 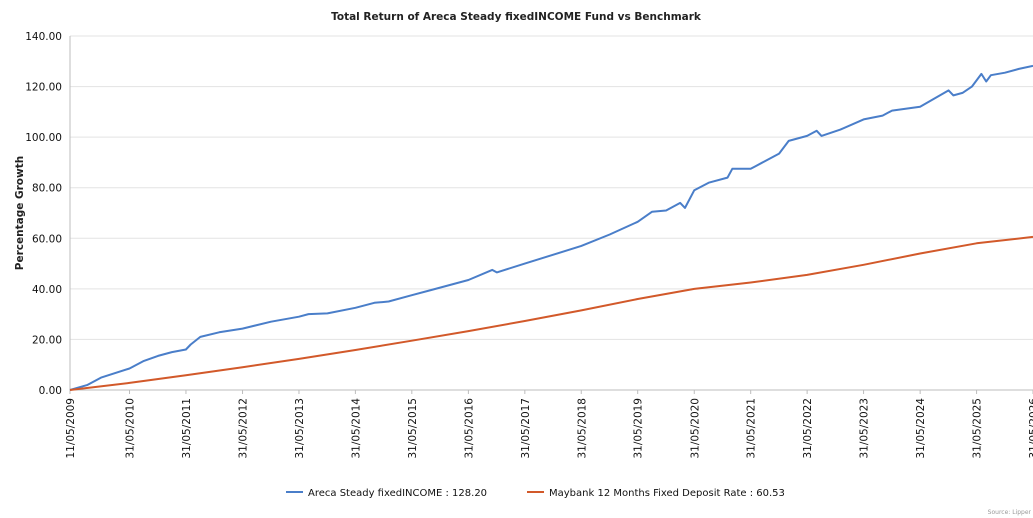 What do you see at coordinates (47, 290) in the screenshot?
I see `y-tick-label: 40.00` at bounding box center [47, 290].